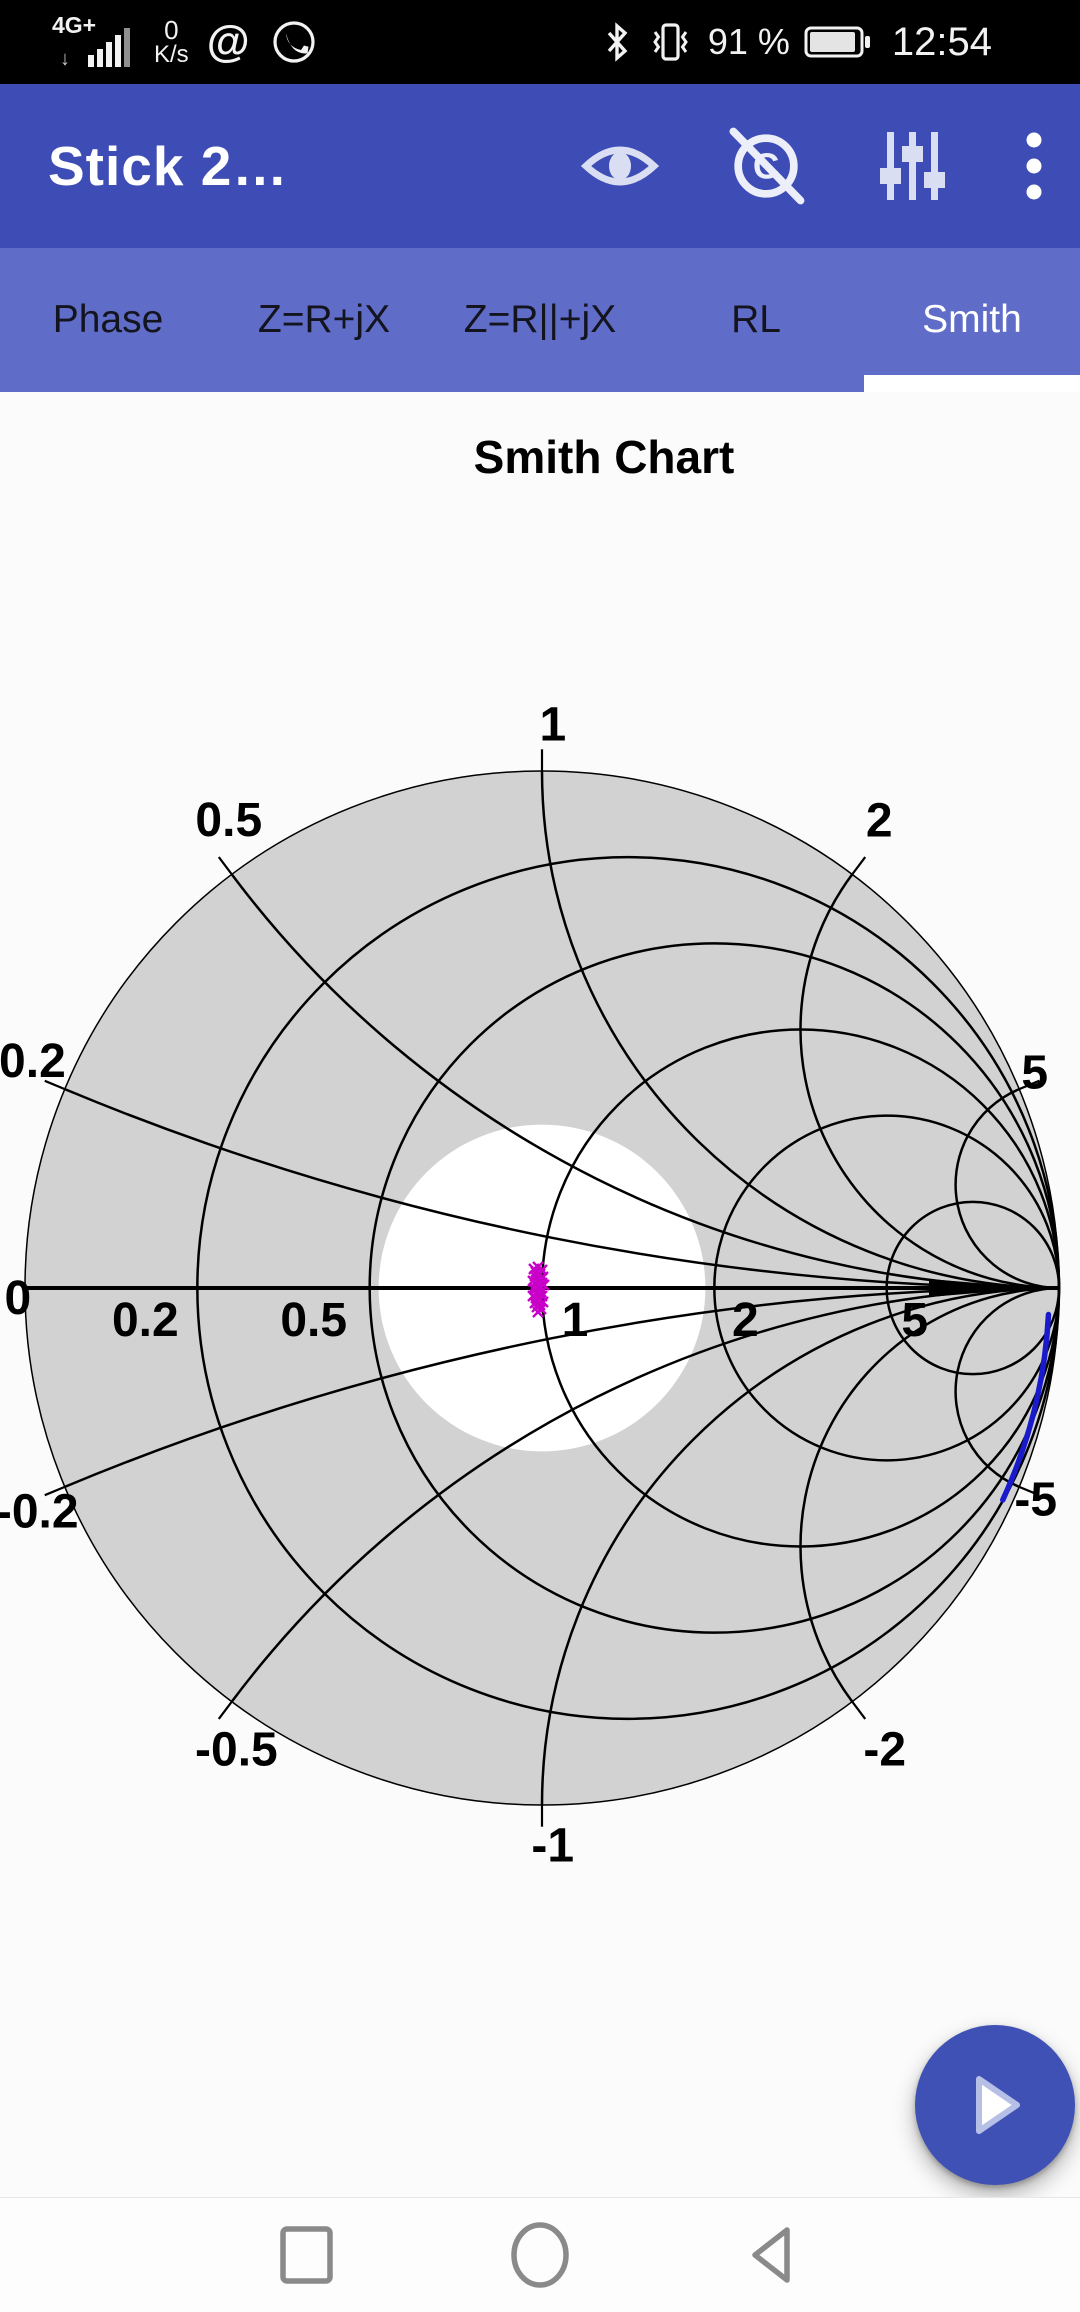 This screenshot has width=1080, height=2312. What do you see at coordinates (228, 41) in the screenshot?
I see `email-notification-icon: @` at bounding box center [228, 41].